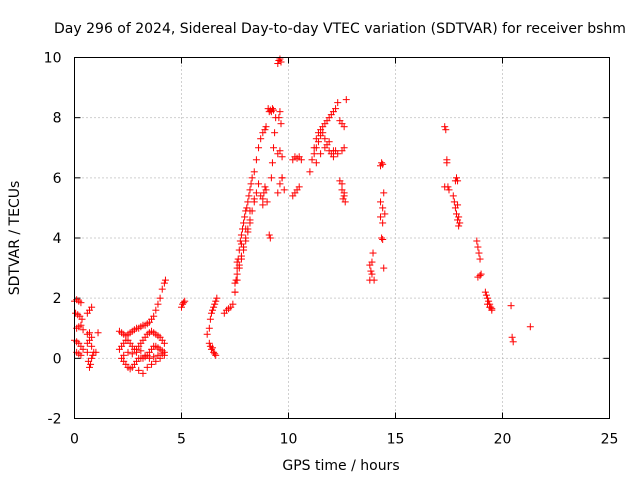 The image size is (640, 480). I want to click on y-tick-label: 0, so click(57, 359).